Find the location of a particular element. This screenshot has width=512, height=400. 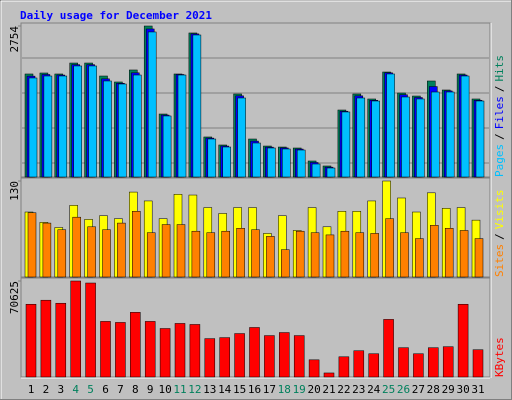

legend: KBytes is located at coordinates (499, 357).